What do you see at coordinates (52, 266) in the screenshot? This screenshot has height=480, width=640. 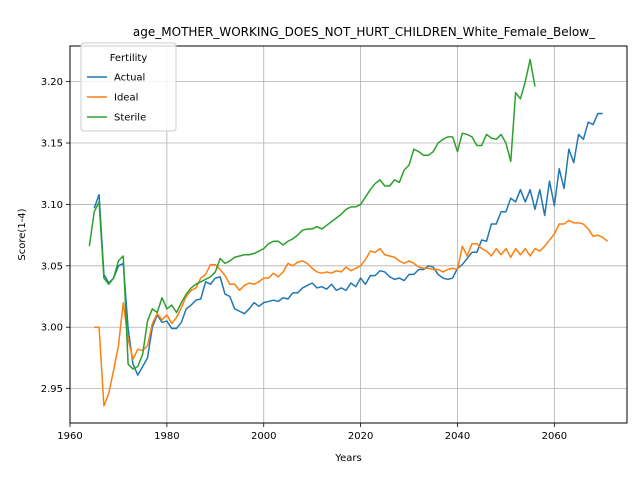 I see `y-tick-label: 3.05` at bounding box center [52, 266].